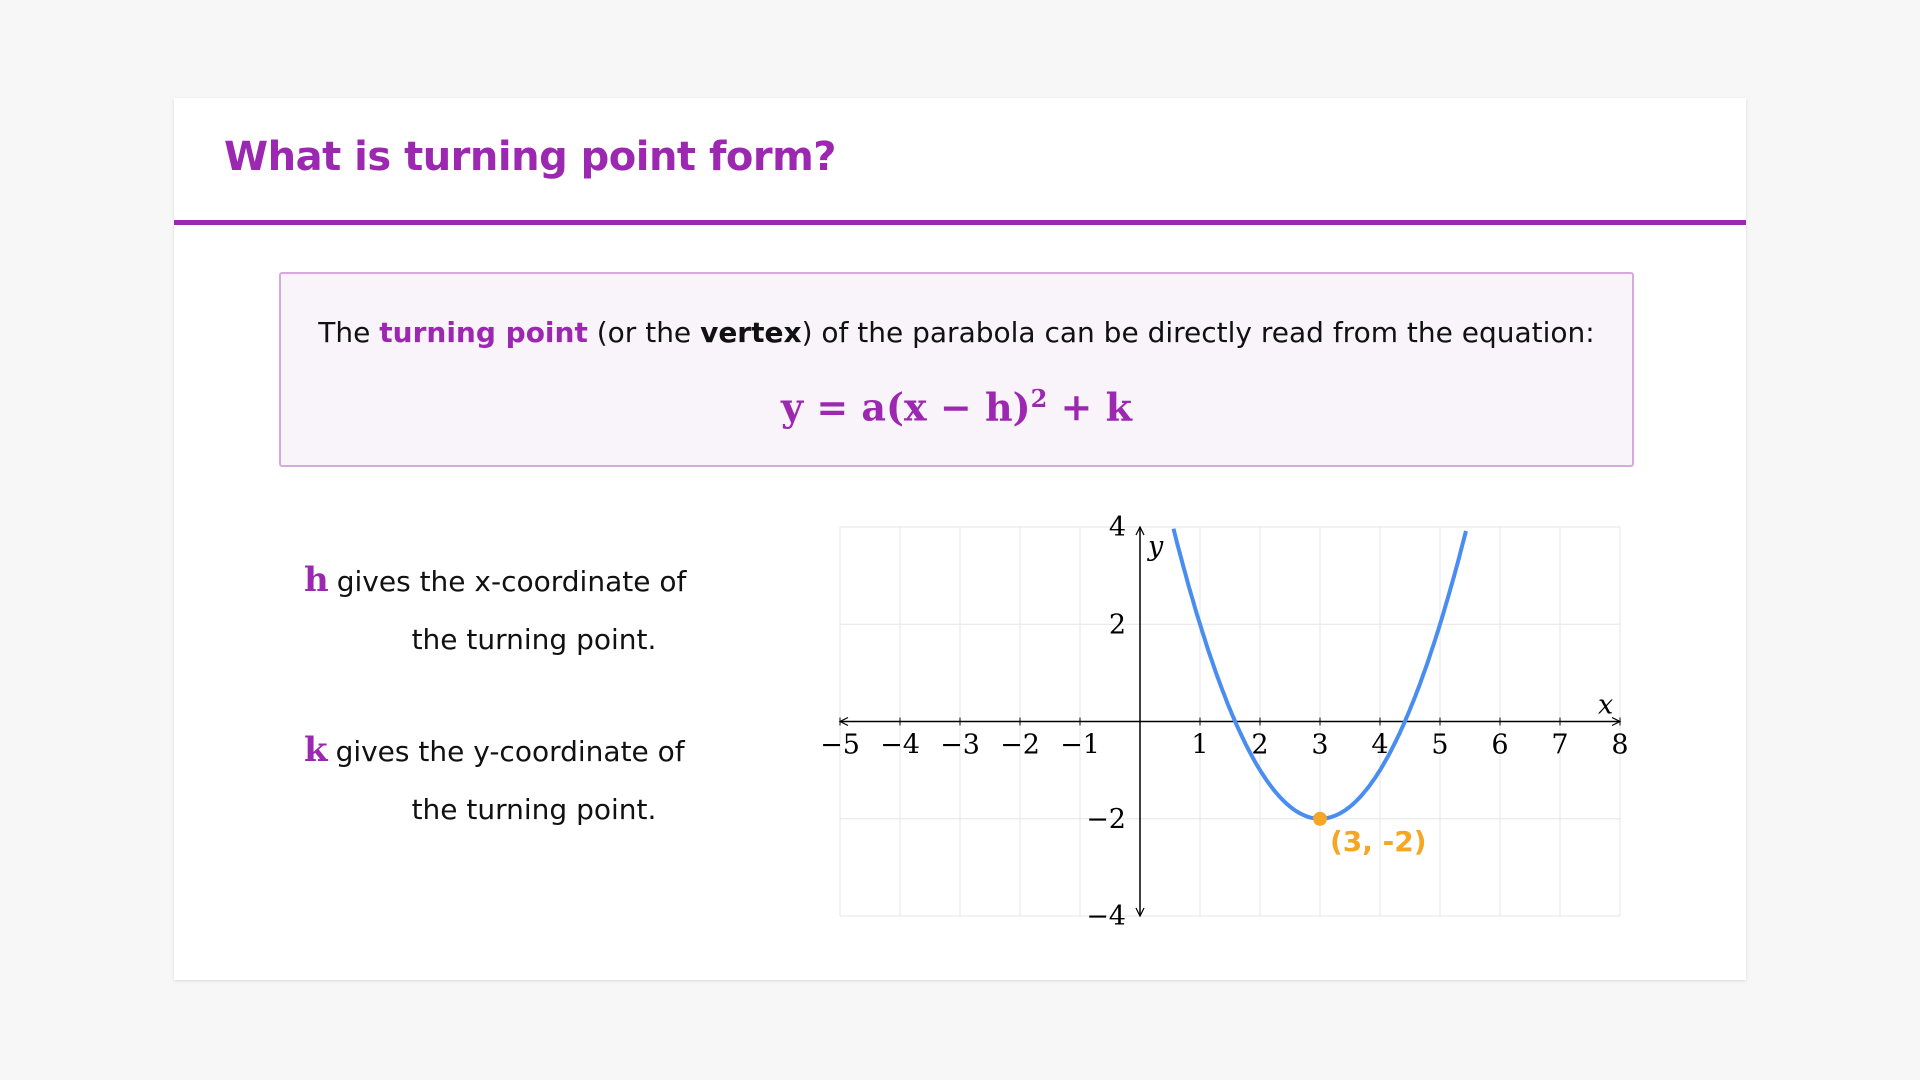 The image size is (1920, 1080). I want to click on x-tick-label: 5, so click(1439, 745).